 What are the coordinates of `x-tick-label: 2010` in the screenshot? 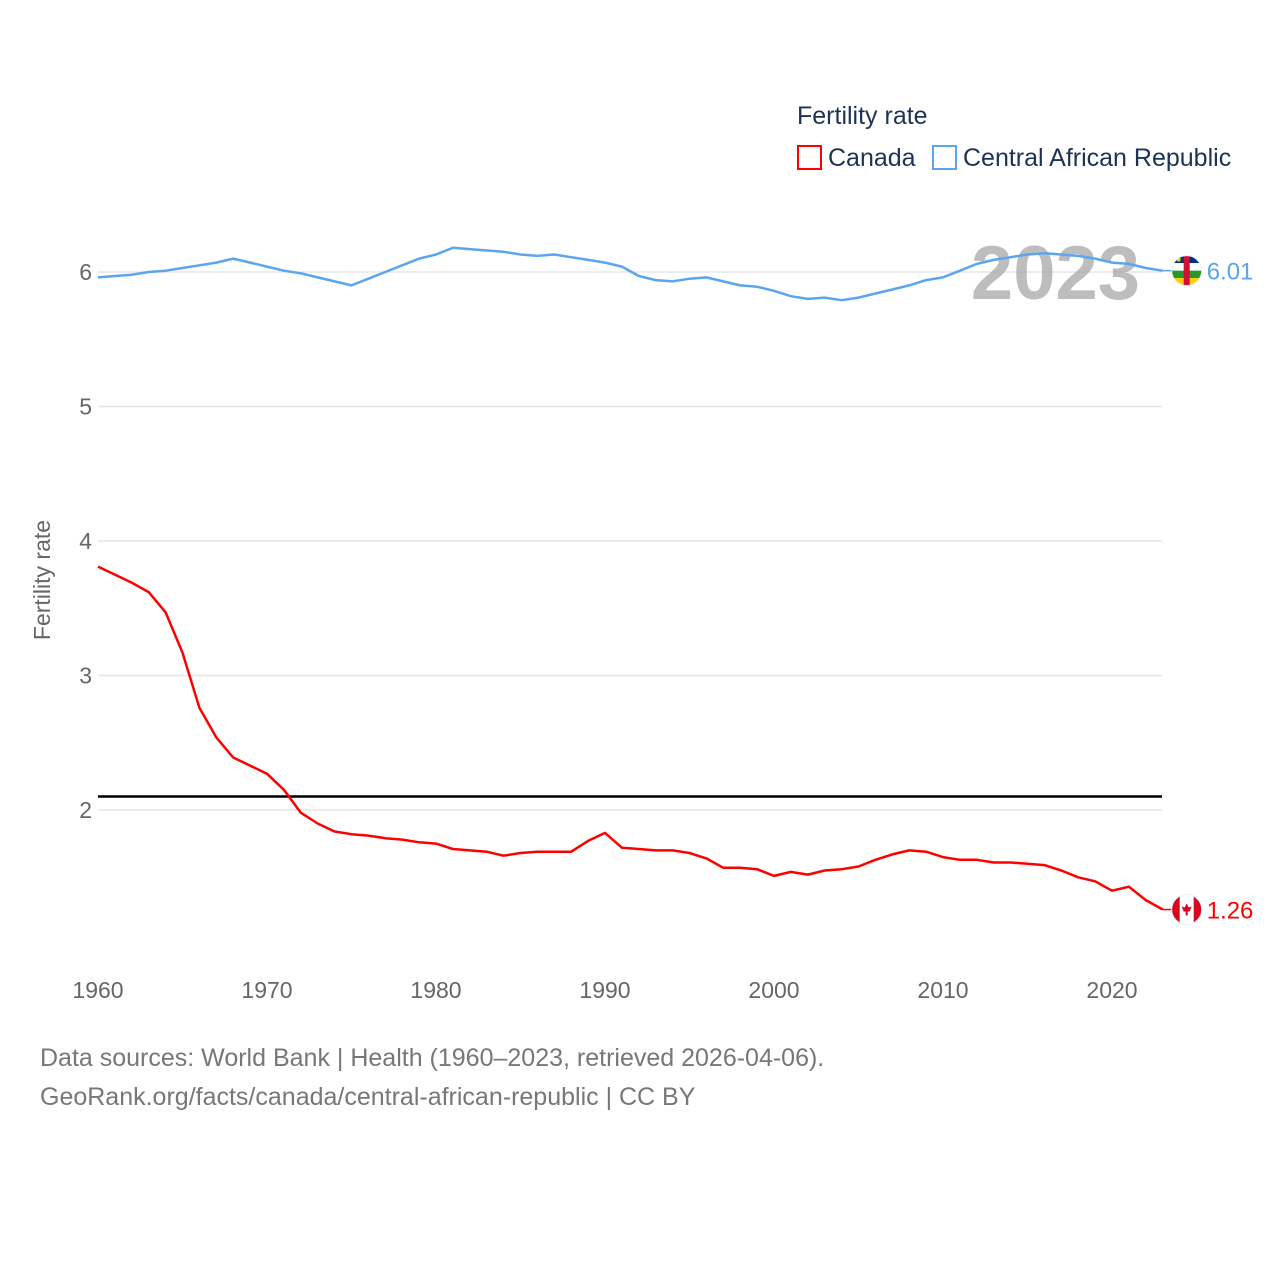 It's located at (942, 990).